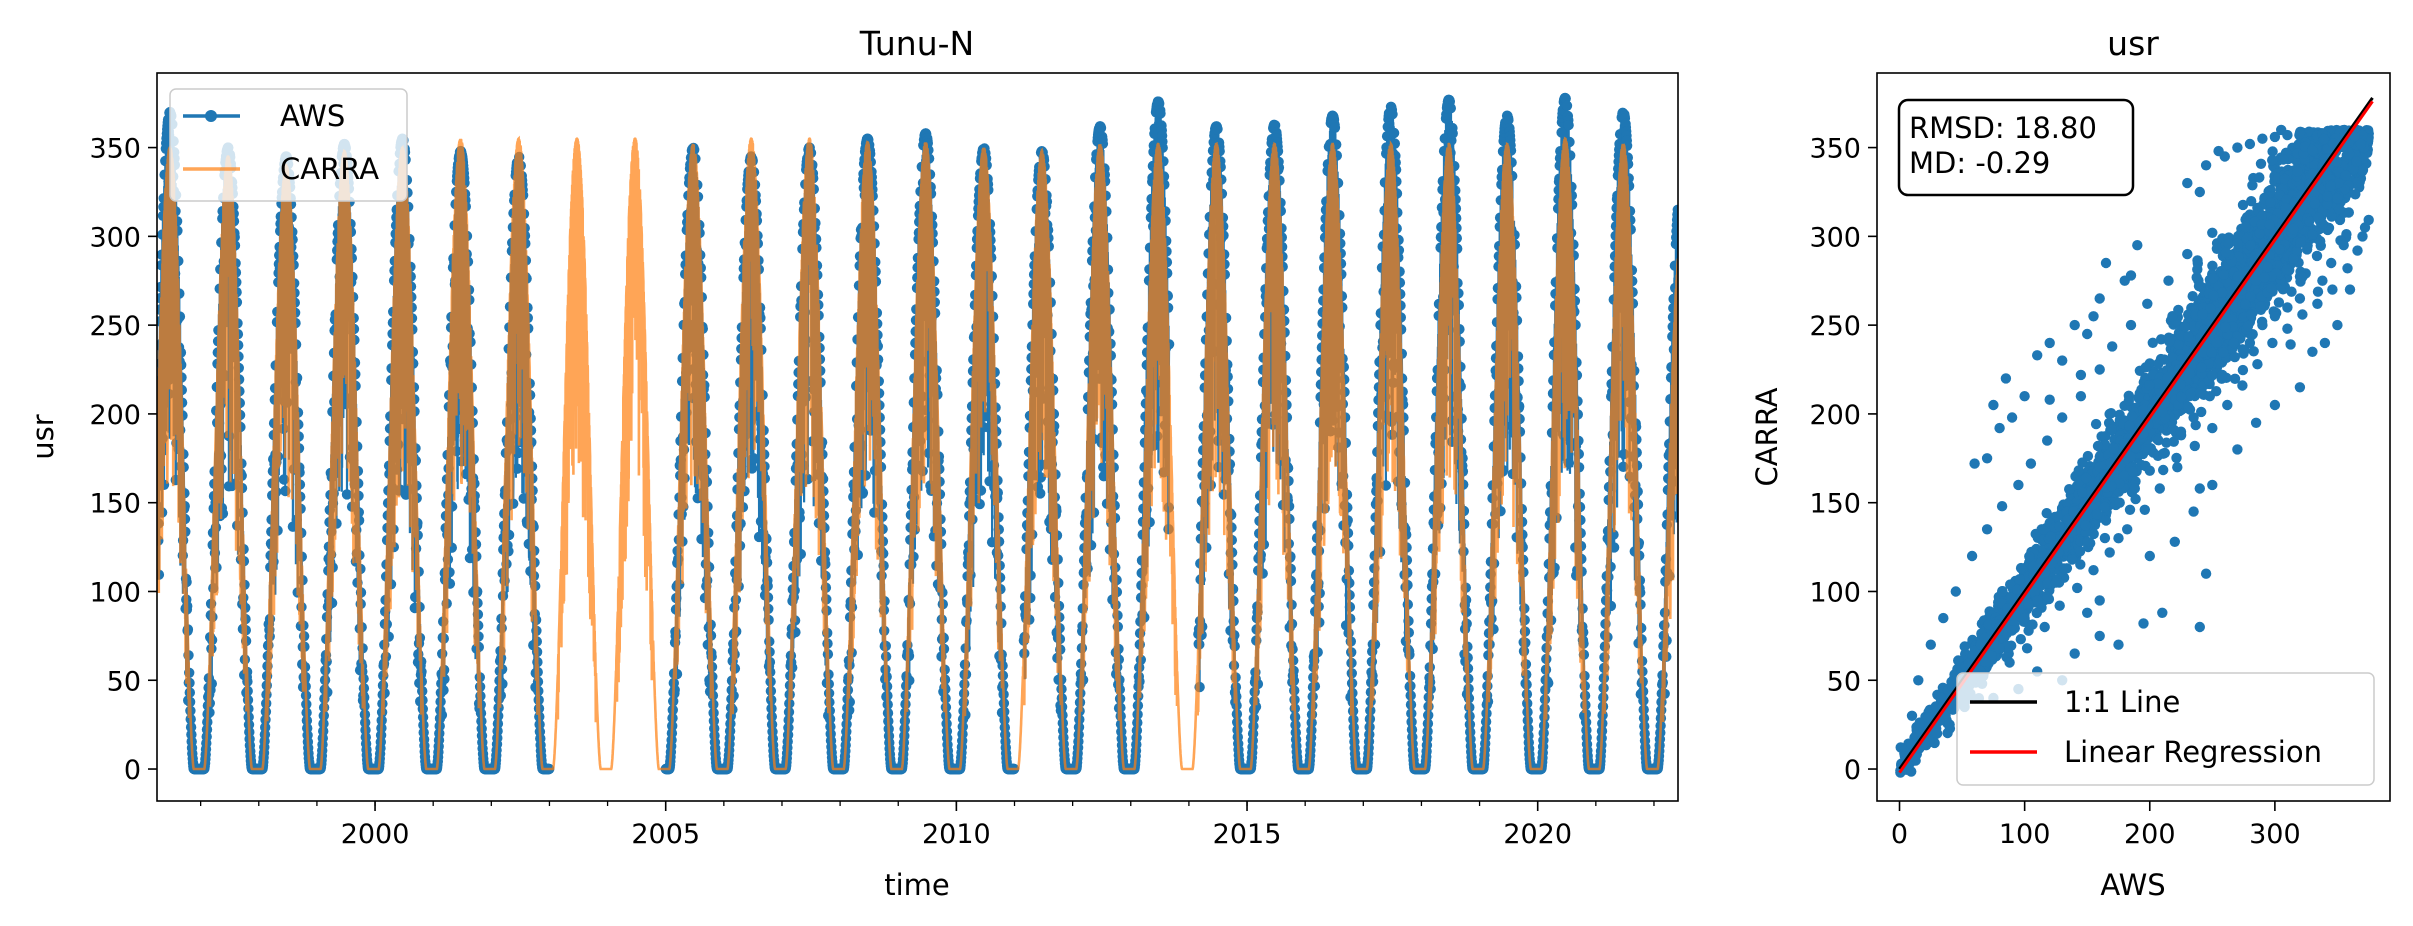 The height and width of the screenshot is (926, 2413). I want to click on x-tick-label: 2020, so click(1537, 834).